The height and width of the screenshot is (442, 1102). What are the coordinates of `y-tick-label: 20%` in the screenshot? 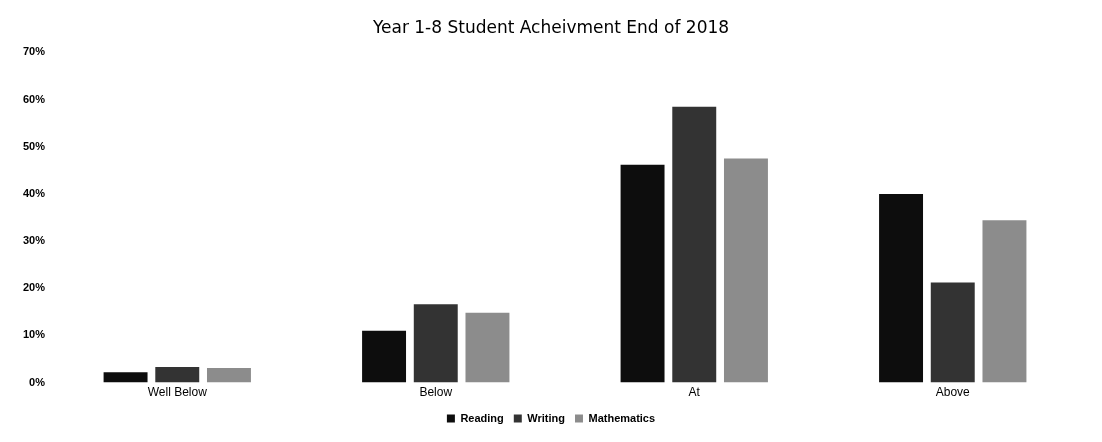 It's located at (34, 287).